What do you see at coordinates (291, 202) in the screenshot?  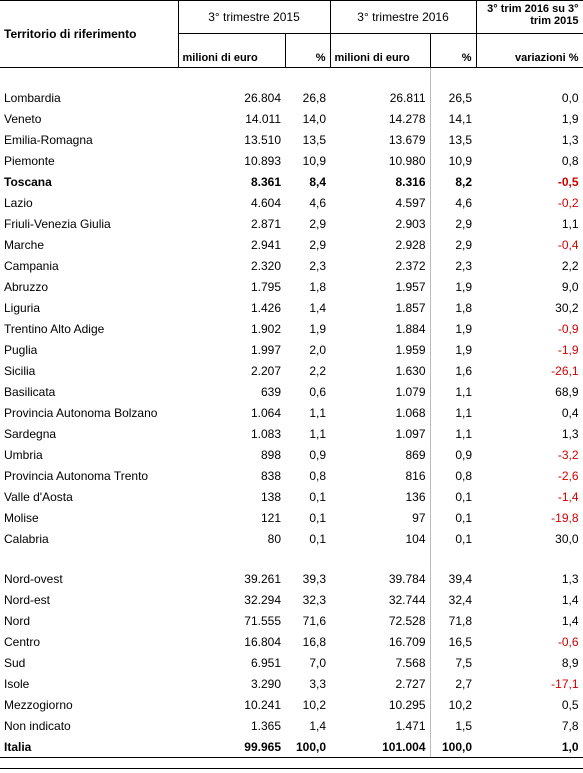 I see `table-row: Lazio 4.604 4,6 4.597 4,6 -0,2` at bounding box center [291, 202].